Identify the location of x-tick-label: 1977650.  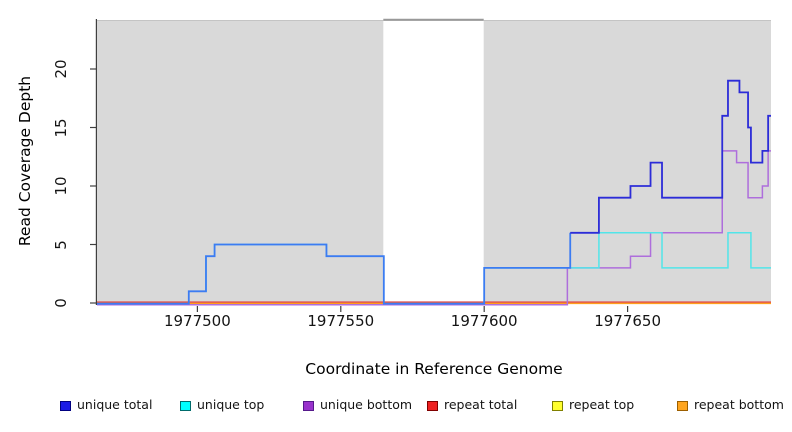
(627, 321).